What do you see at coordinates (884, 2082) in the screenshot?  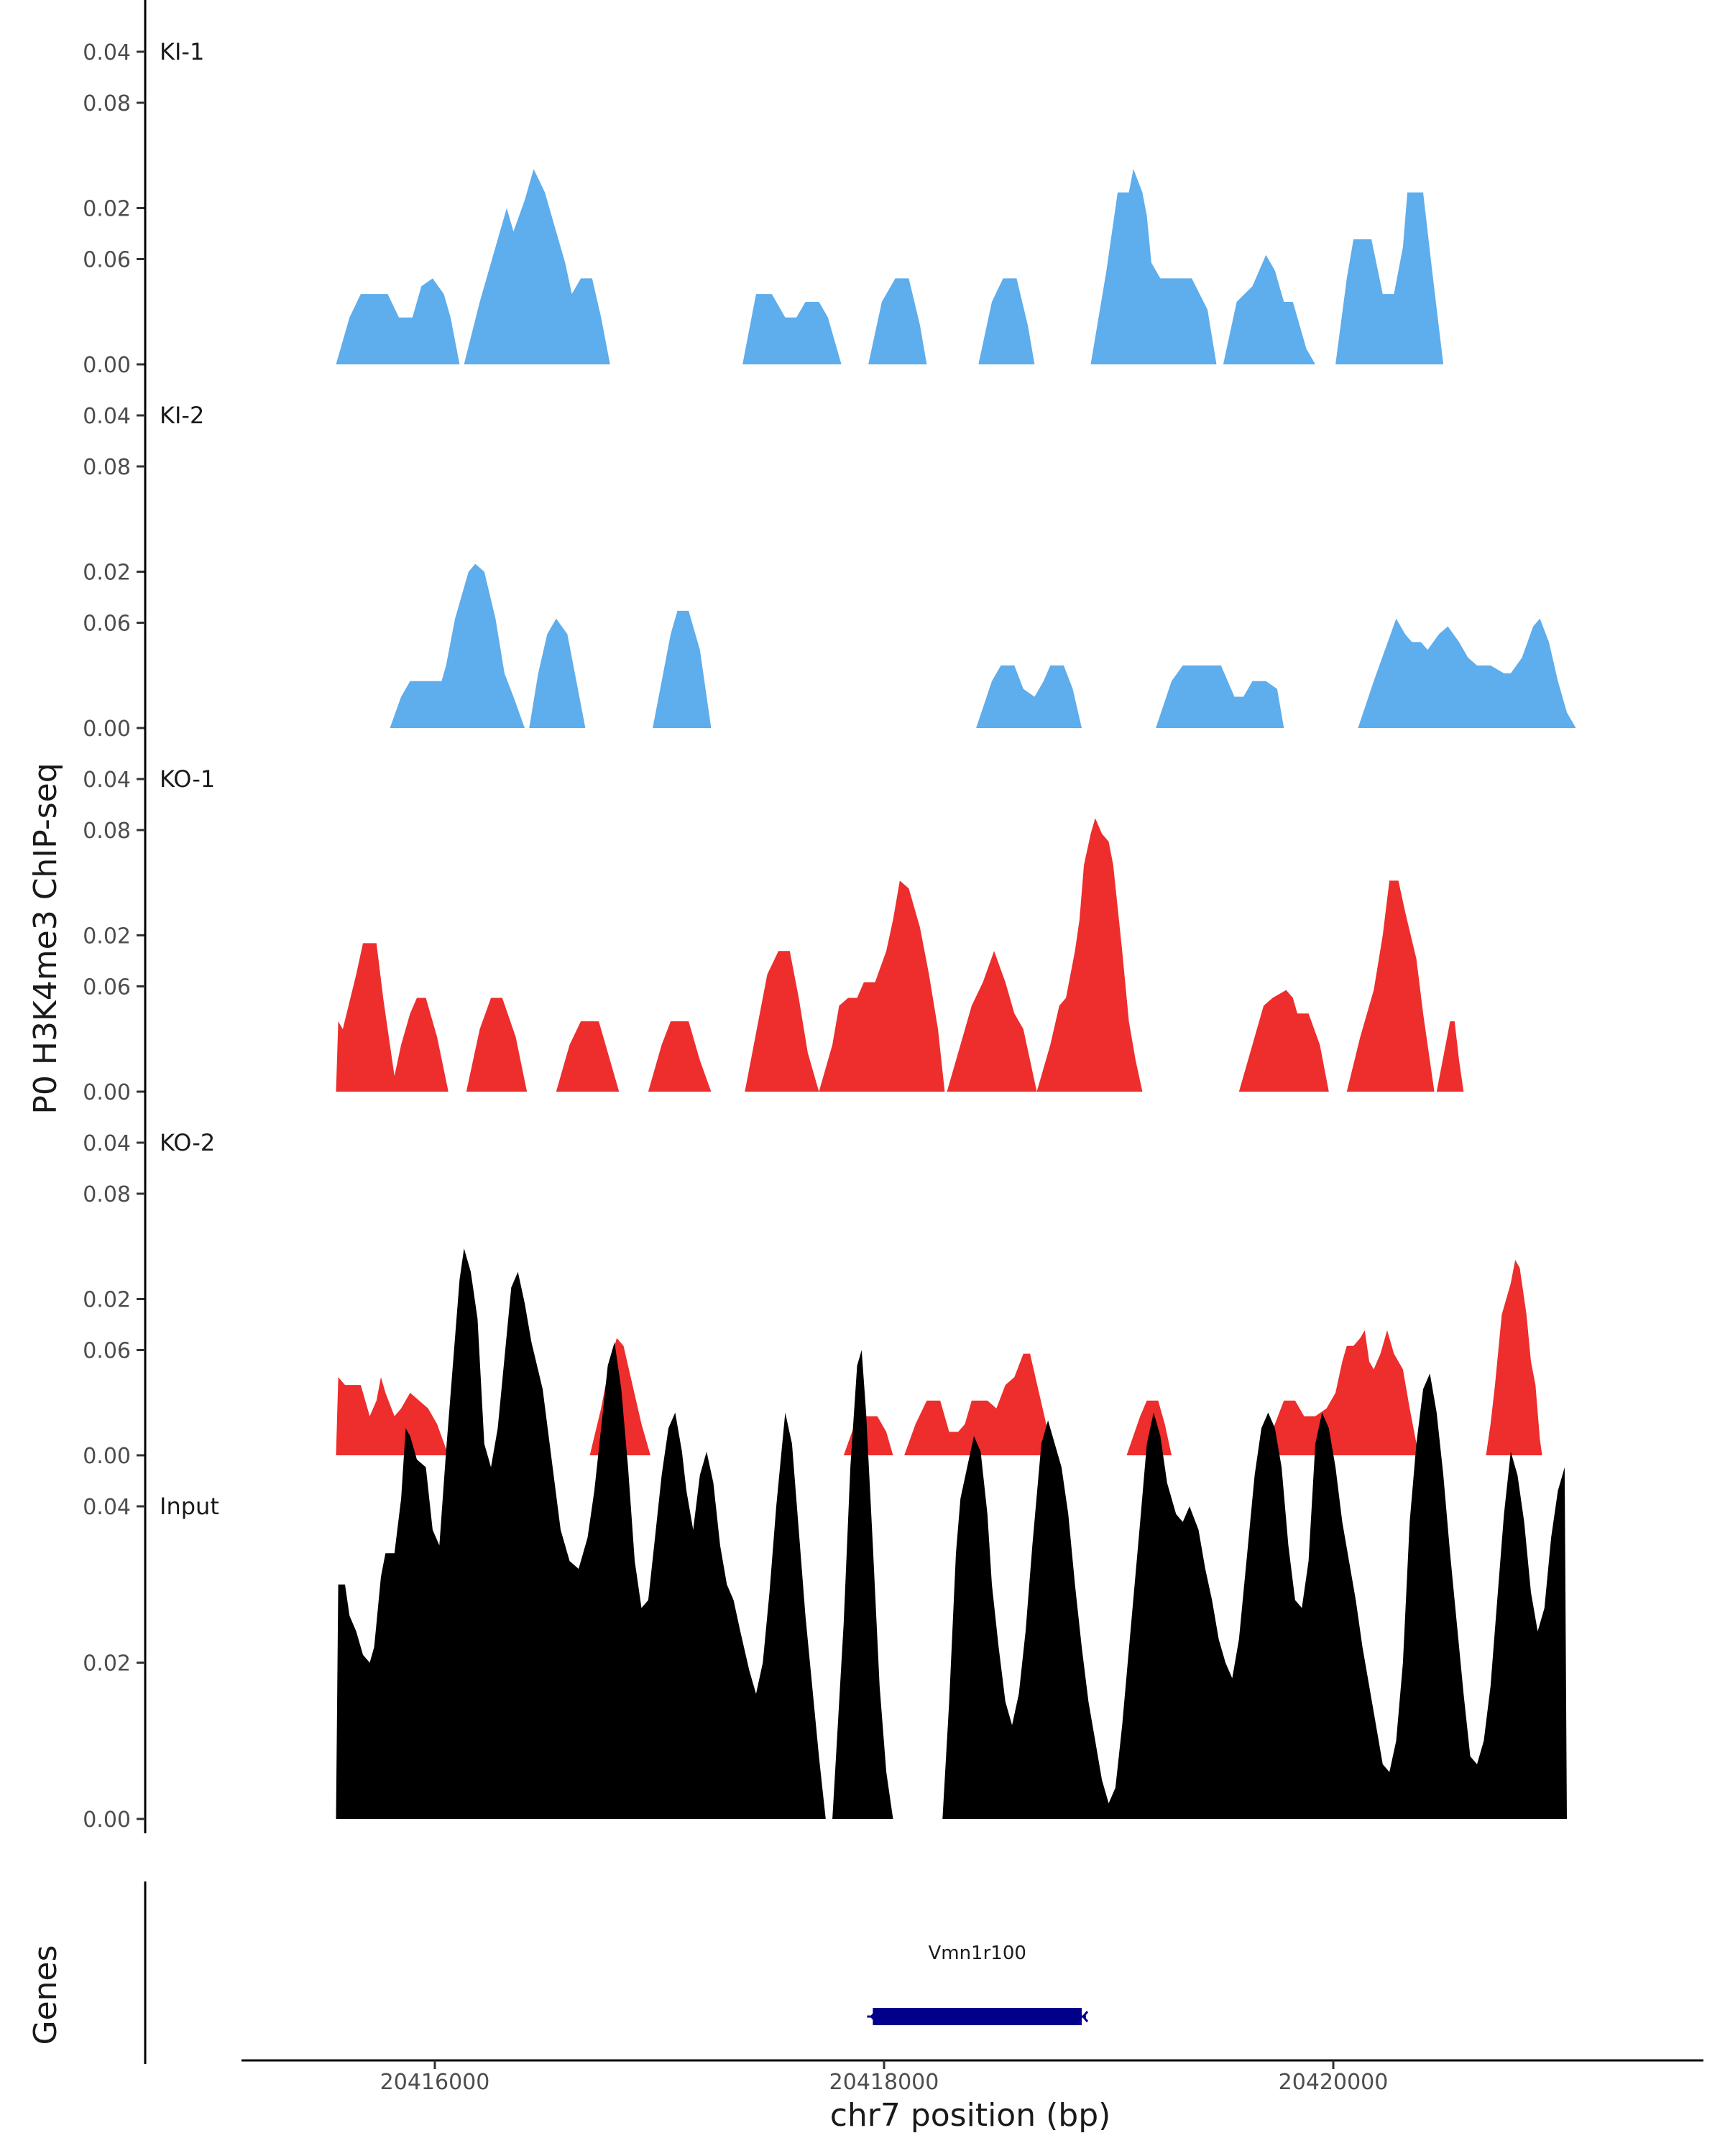 I see `x-tick-label: 20418000` at bounding box center [884, 2082].